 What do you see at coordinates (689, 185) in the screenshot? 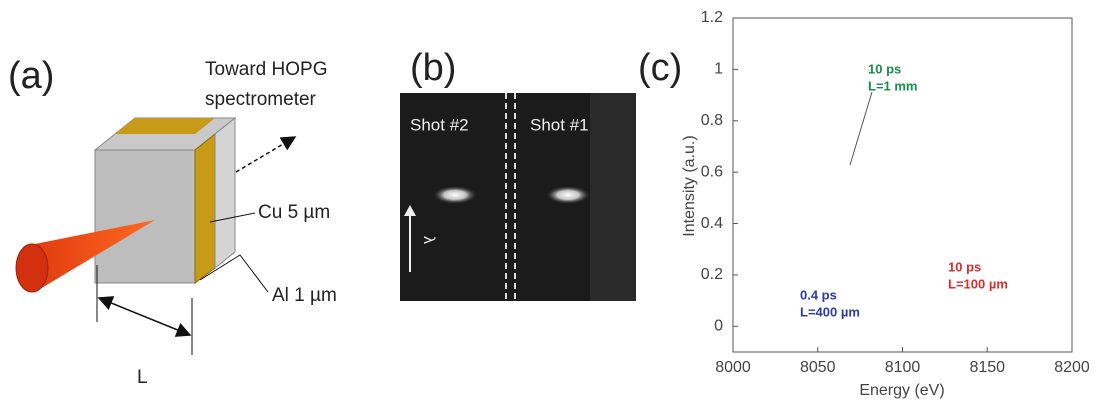
I see `y-axis-label: Intensity (a.u.)` at bounding box center [689, 185].